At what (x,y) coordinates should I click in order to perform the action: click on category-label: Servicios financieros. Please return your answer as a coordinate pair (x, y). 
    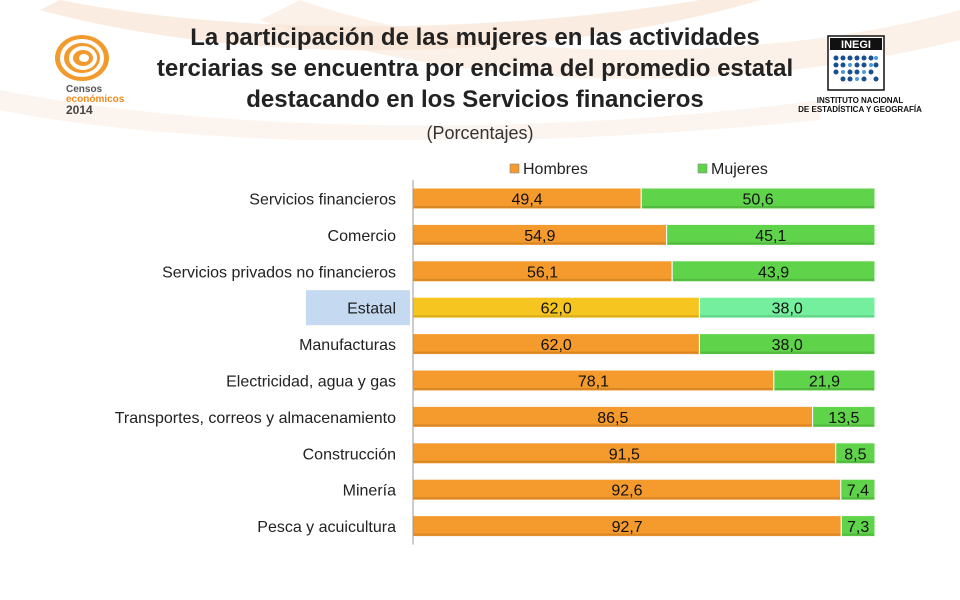
    Looking at the image, I should click on (322, 200).